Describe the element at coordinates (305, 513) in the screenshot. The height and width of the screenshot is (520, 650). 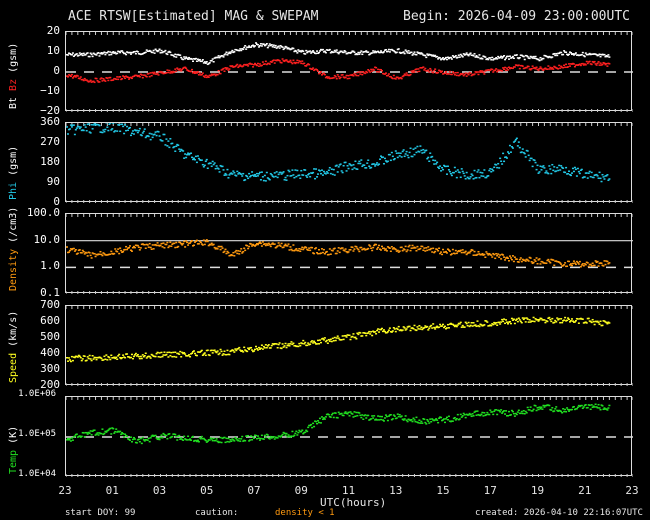
I see `density-note: density < 1` at that location.